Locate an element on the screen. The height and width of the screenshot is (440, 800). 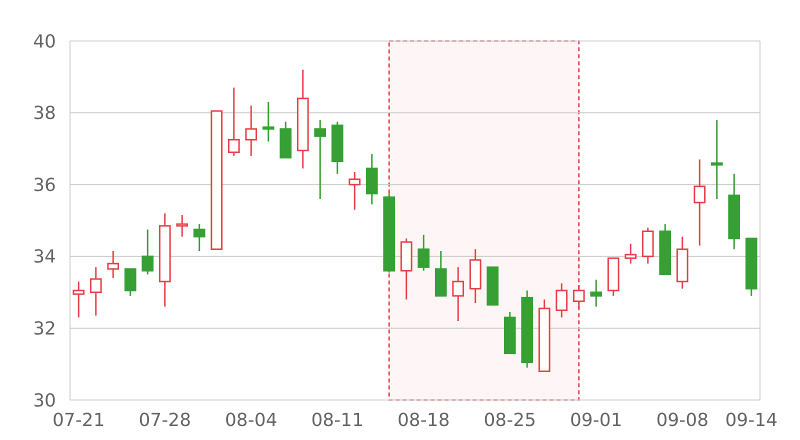
y-tick-label: 40 is located at coordinates (44, 41).